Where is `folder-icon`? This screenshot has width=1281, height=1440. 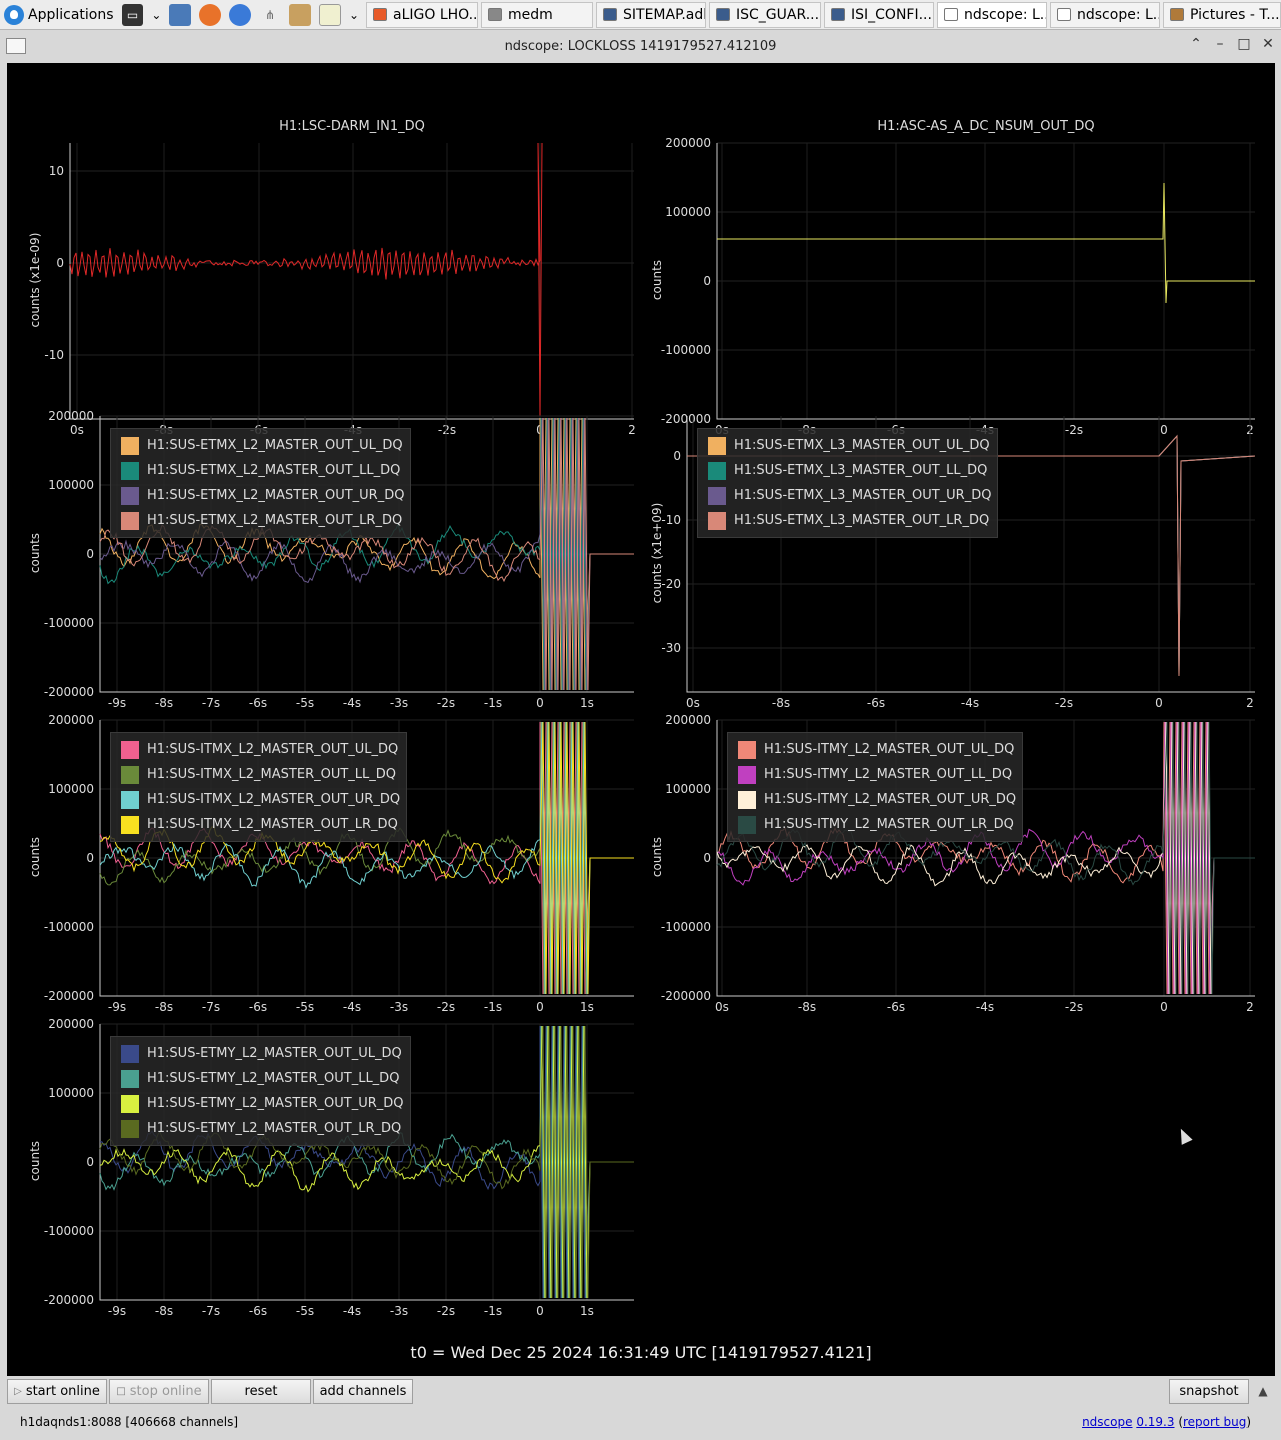 folder-icon is located at coordinates (180, 14).